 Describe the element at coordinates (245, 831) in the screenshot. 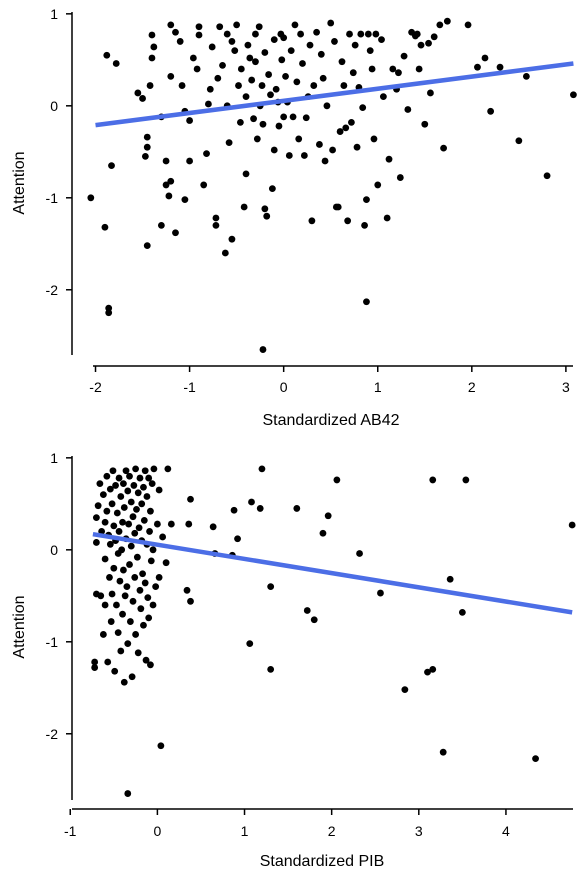

I see `x-tick-label: 1` at that location.